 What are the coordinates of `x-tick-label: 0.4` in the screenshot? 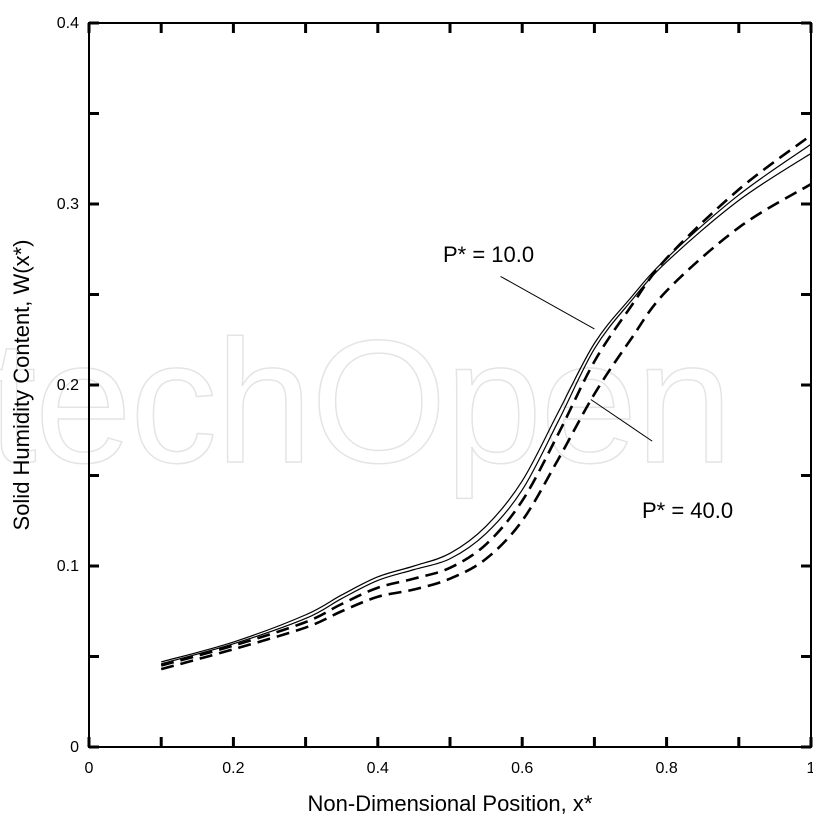 It's located at (378, 768).